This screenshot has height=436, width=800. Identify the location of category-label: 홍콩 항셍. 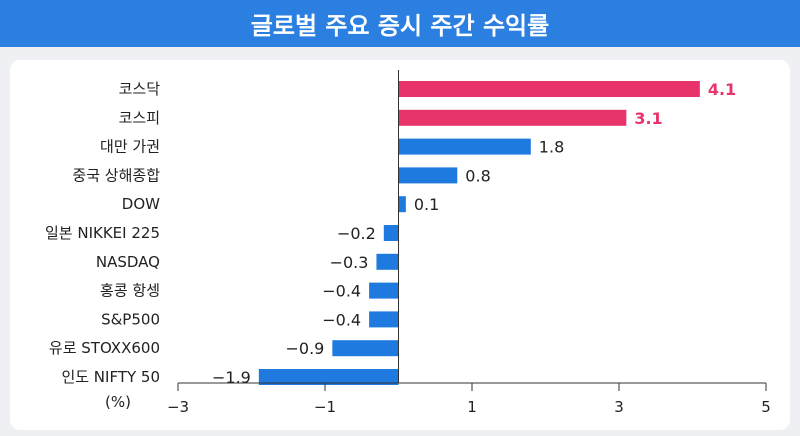
(130, 291).